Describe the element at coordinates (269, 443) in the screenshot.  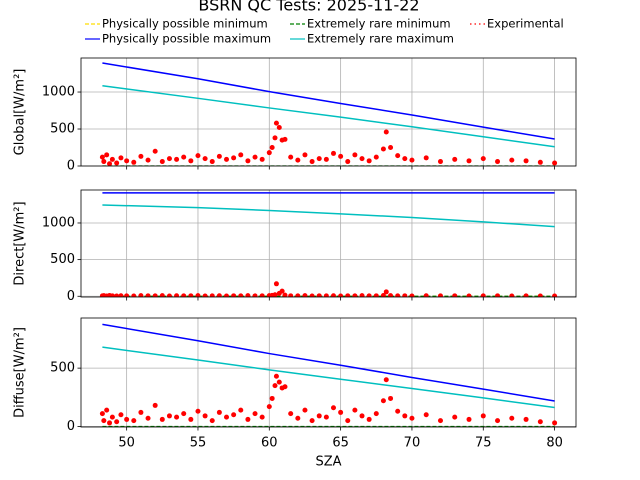
I see `x-tick-label: 60` at that location.